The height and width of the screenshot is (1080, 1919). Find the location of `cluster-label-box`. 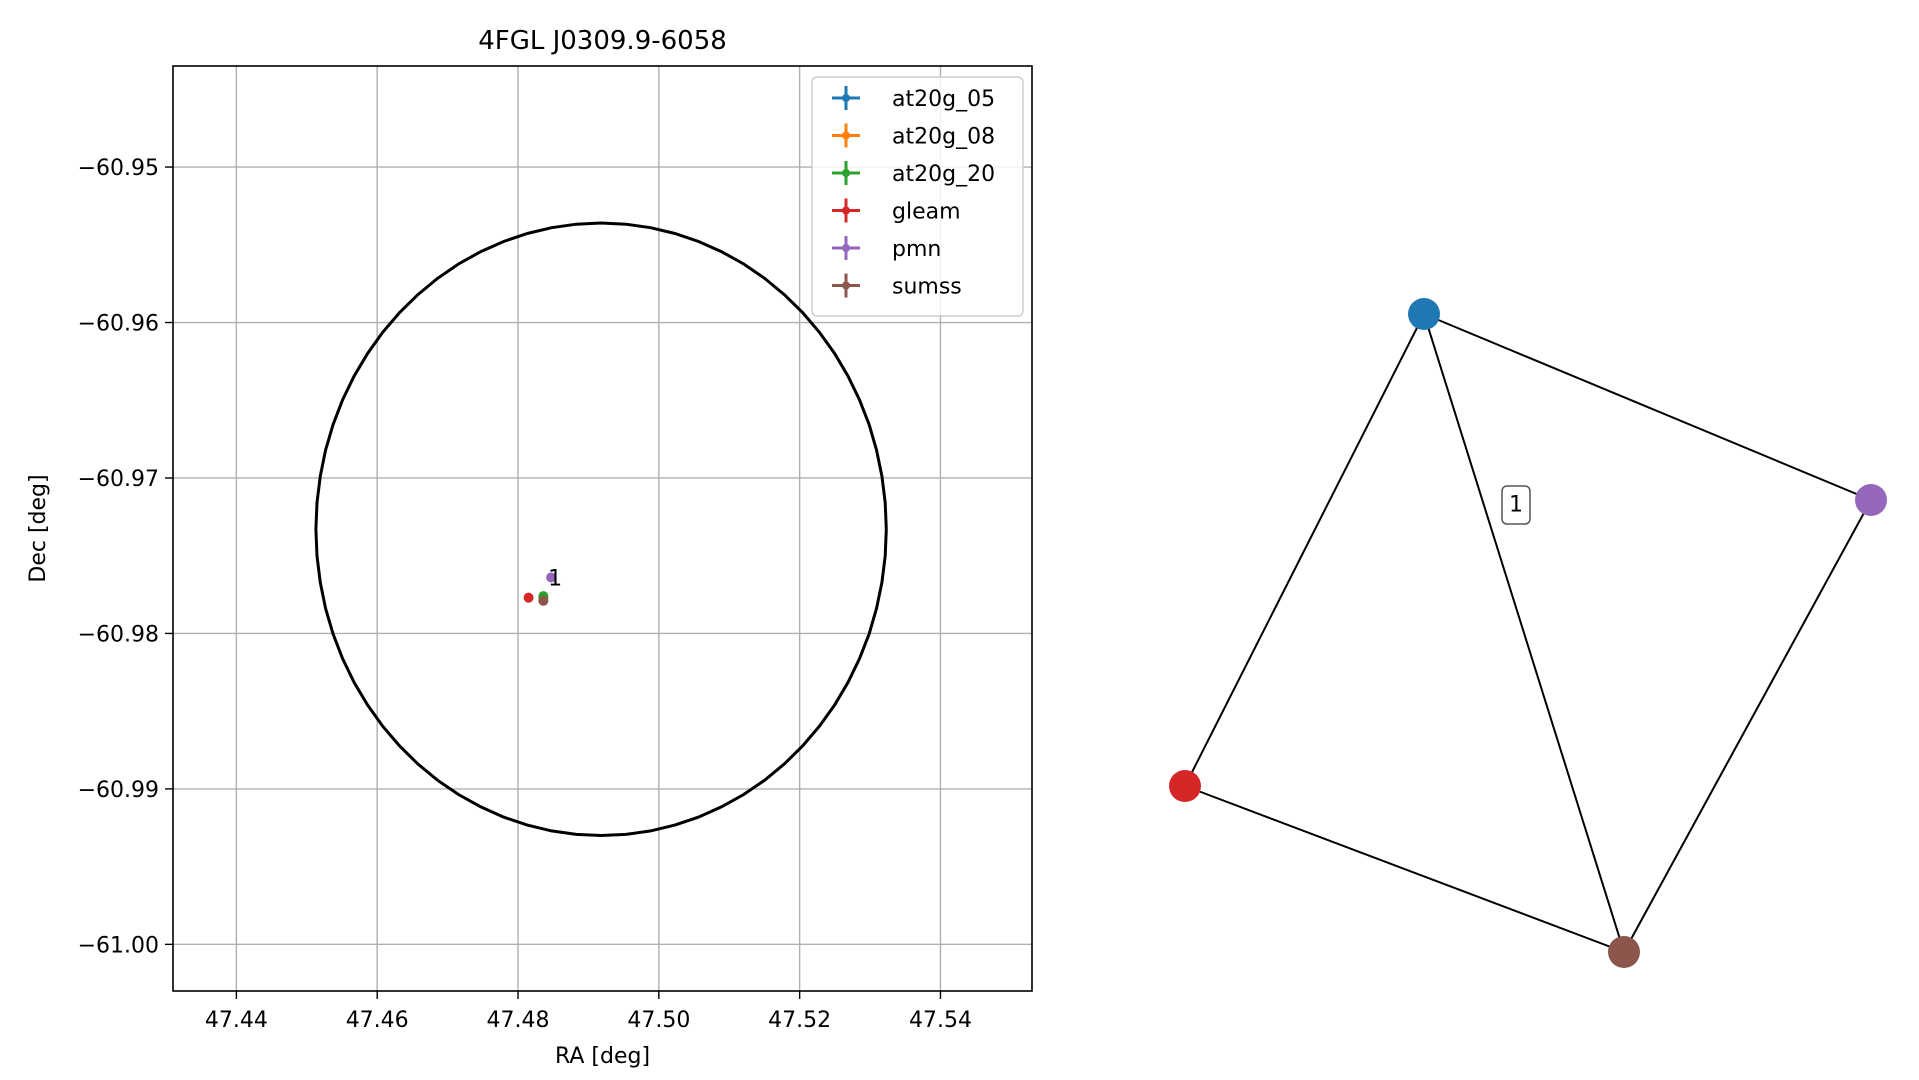

cluster-label-box is located at coordinates (1516, 505).